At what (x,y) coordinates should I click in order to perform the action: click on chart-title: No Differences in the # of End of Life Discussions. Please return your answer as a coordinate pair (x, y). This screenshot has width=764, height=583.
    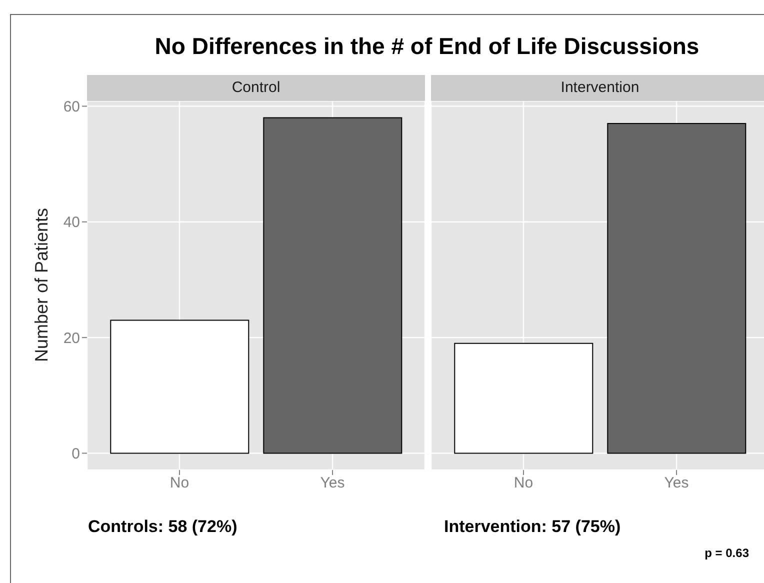
    Looking at the image, I should click on (427, 46).